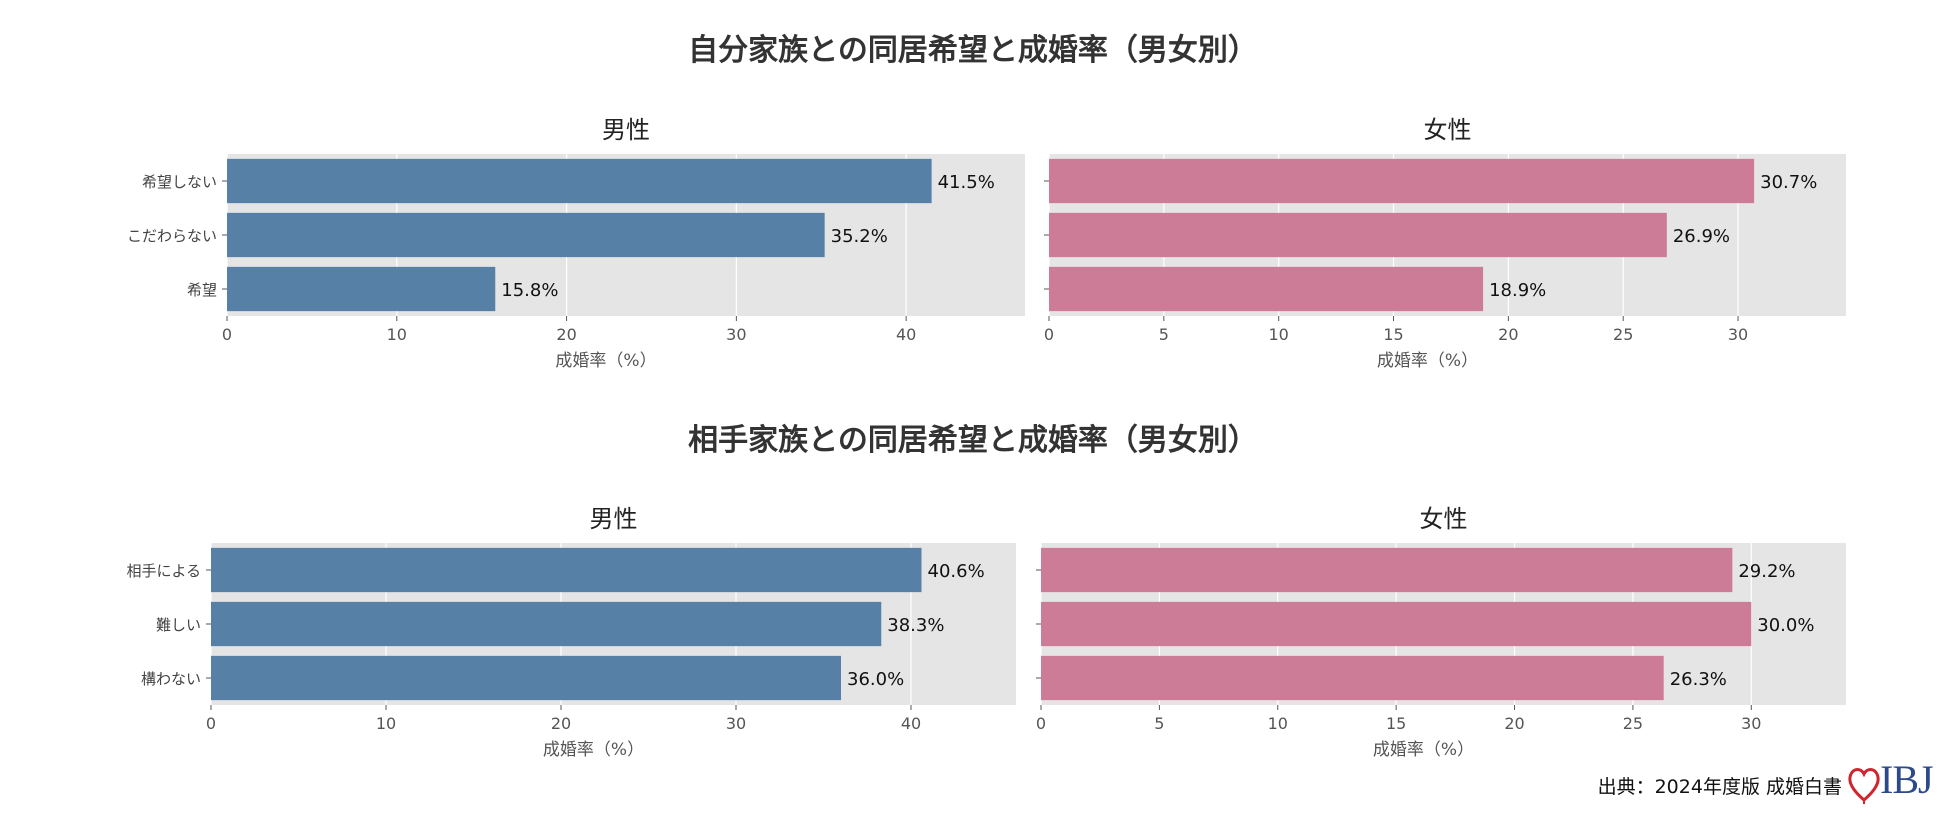  What do you see at coordinates (593, 750) in the screenshot?
I see `x-axis-label-2: 成婚率（%）` at bounding box center [593, 750].